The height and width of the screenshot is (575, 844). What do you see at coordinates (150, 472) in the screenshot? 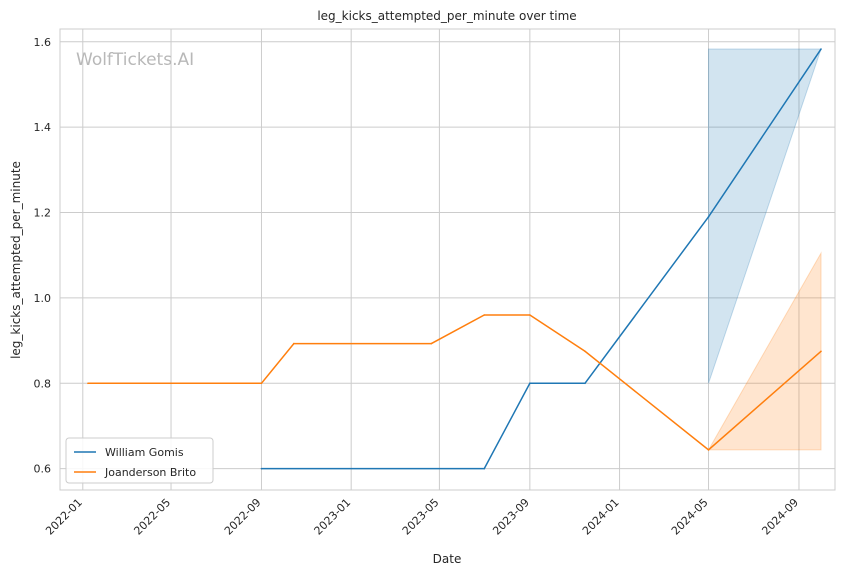
I see `legend-label-1: Joanderson Brito` at bounding box center [150, 472].